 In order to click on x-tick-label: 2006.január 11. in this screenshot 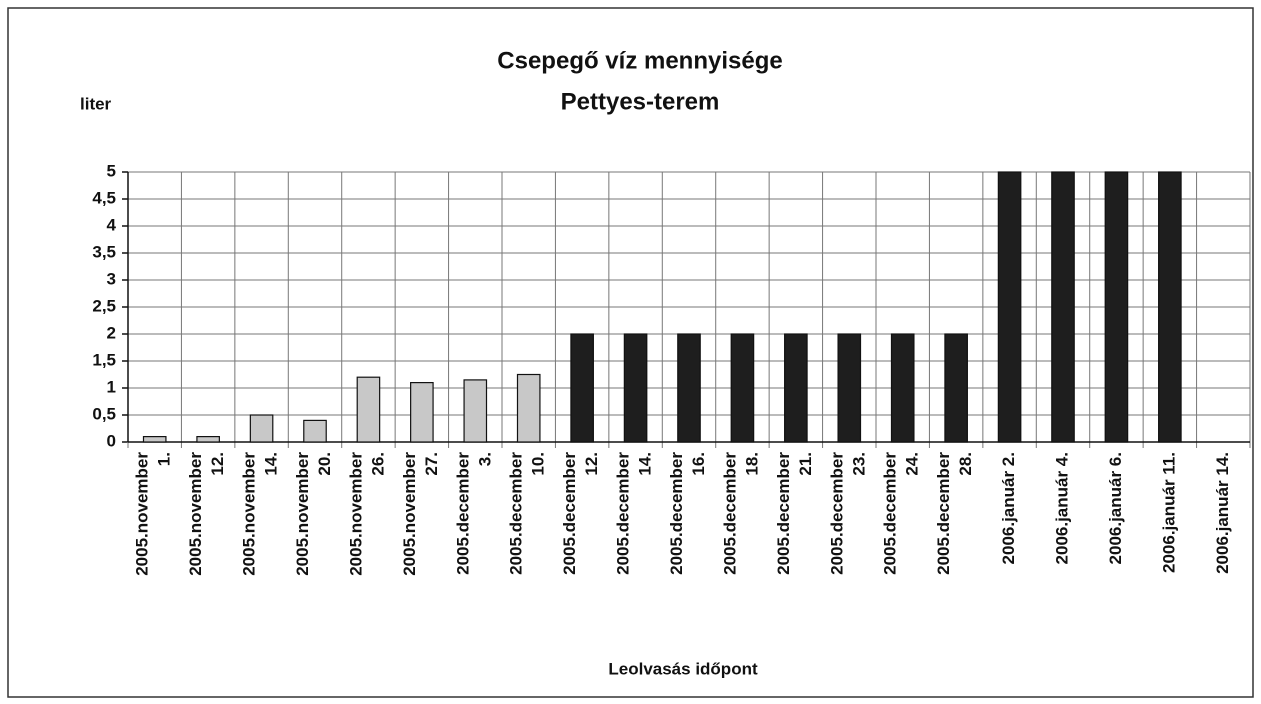, I will do `click(1168, 512)`.